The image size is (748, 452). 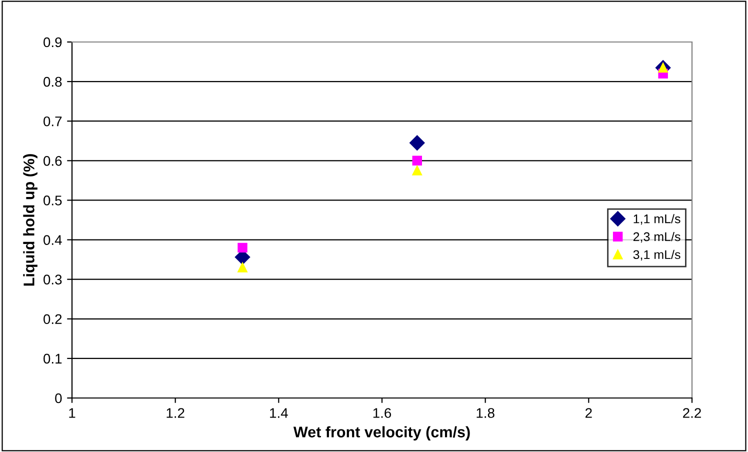 I want to click on x-tick-label: 1.8, so click(x=485, y=413).